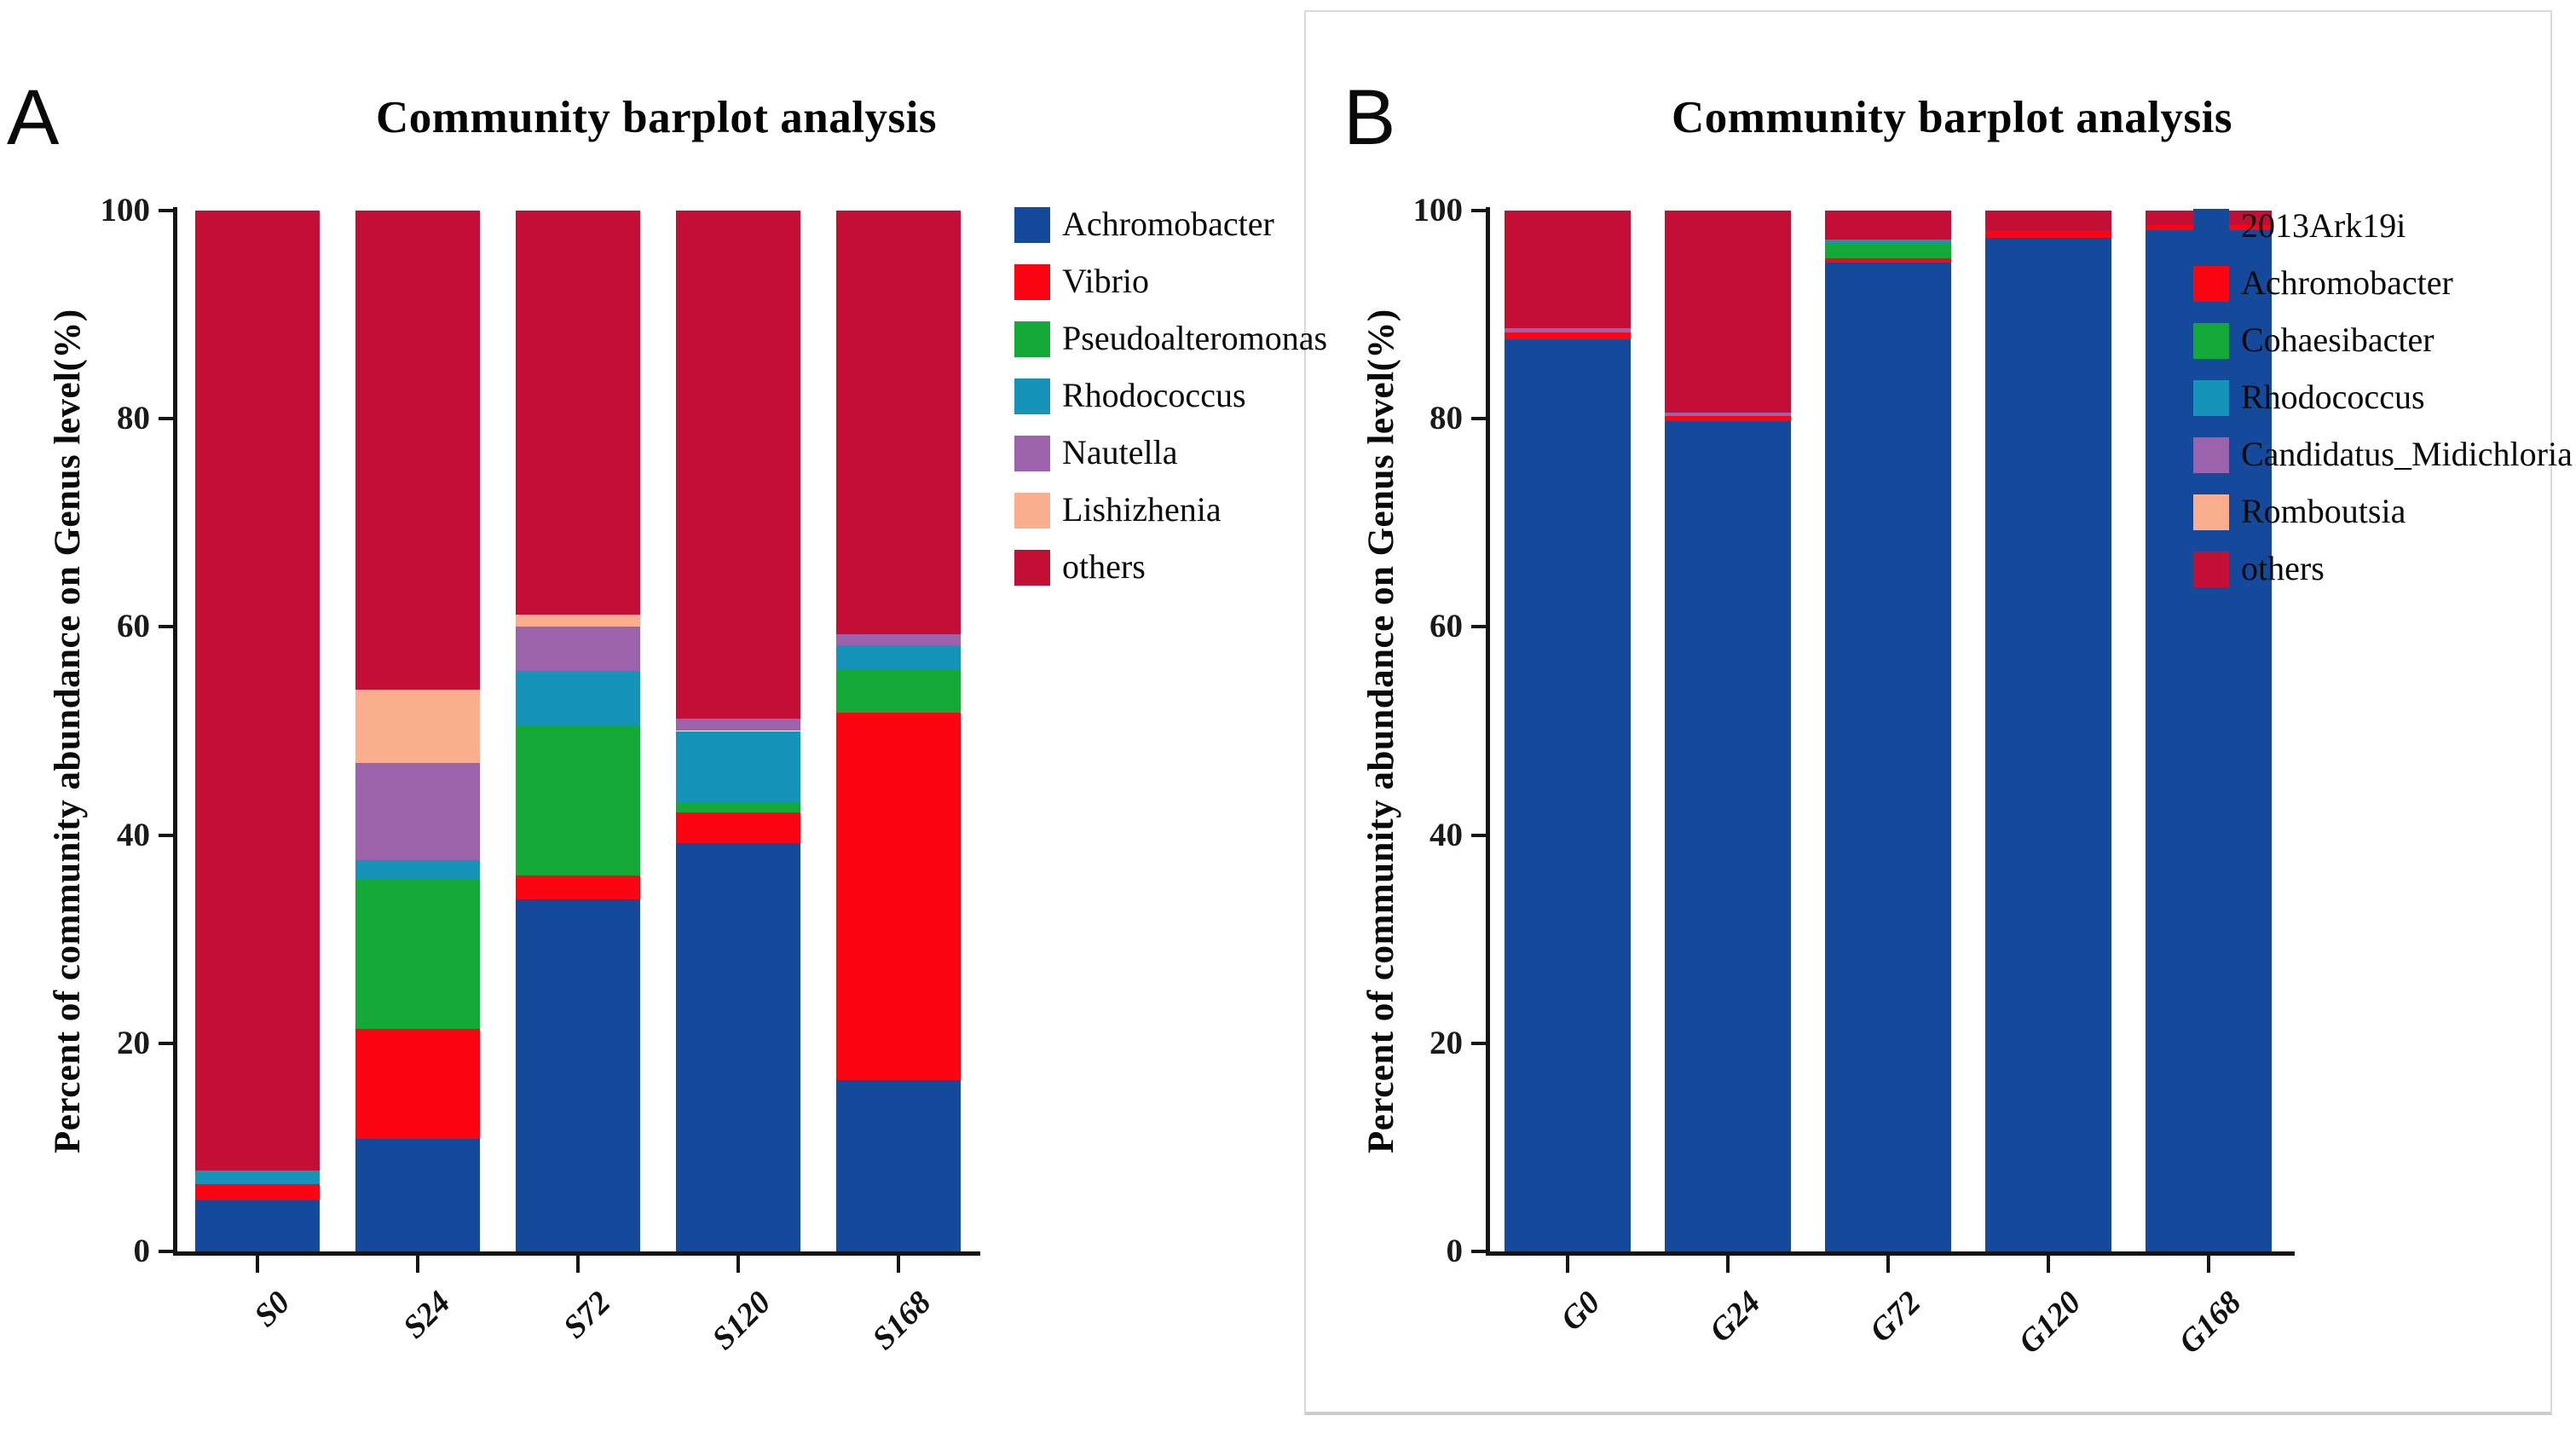  What do you see at coordinates (133, 834) in the screenshot?
I see `y-tick-label-a-40: 40` at bounding box center [133, 834].